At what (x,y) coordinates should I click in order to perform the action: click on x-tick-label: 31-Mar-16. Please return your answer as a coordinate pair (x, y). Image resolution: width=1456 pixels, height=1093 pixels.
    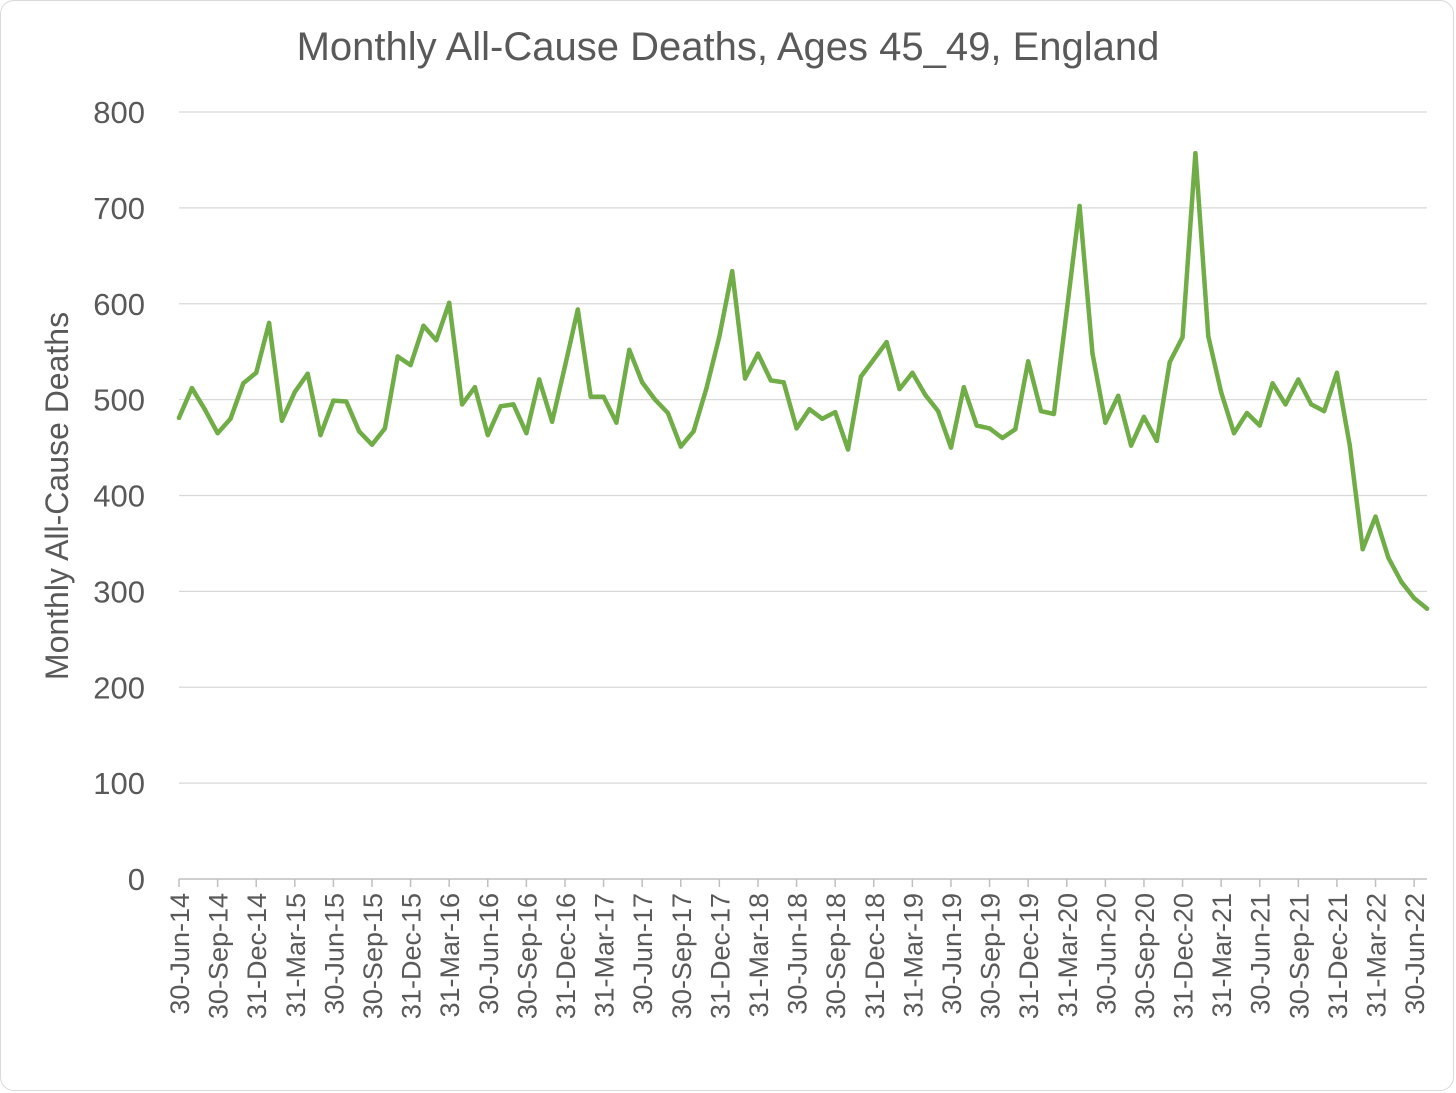
    Looking at the image, I should click on (450, 955).